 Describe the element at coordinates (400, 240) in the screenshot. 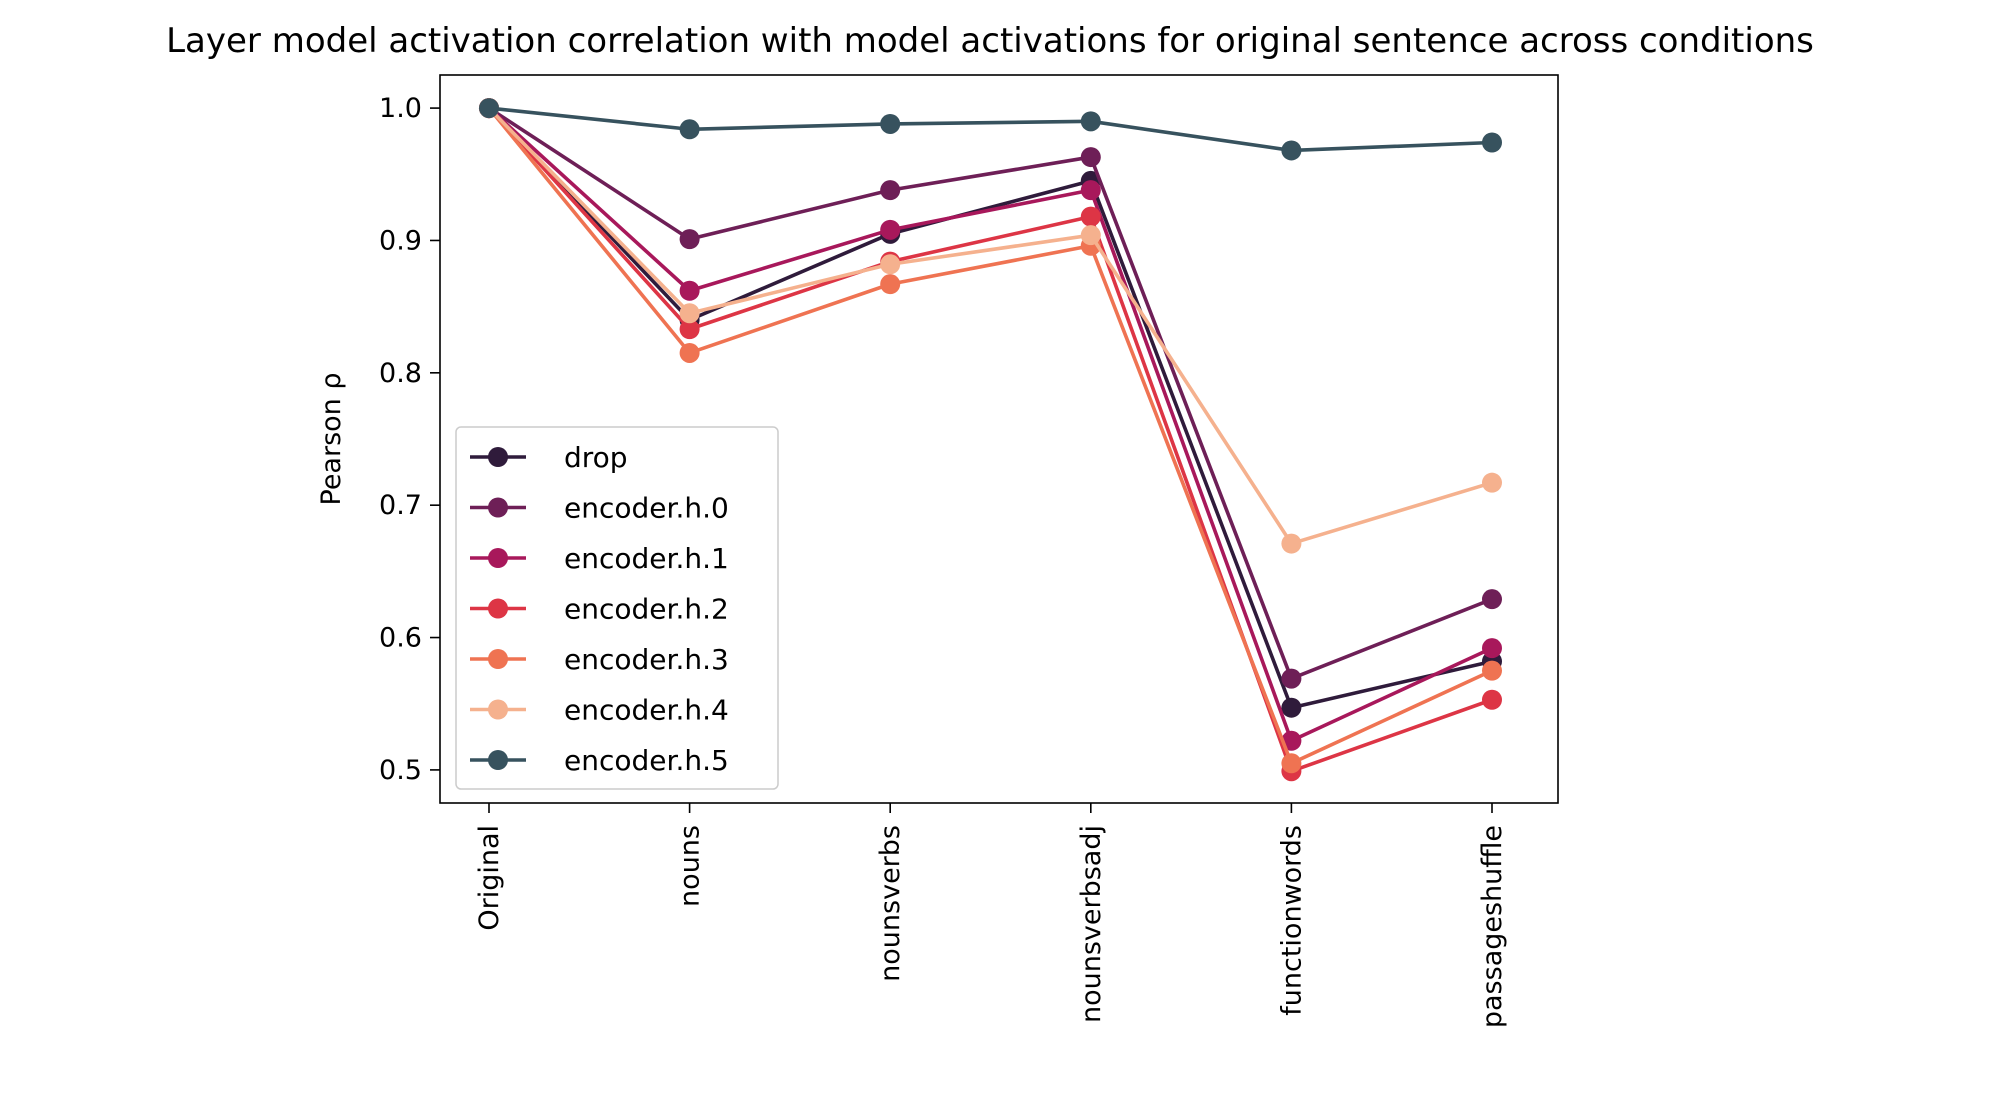

I see `y-tick-label: 0.9` at that location.